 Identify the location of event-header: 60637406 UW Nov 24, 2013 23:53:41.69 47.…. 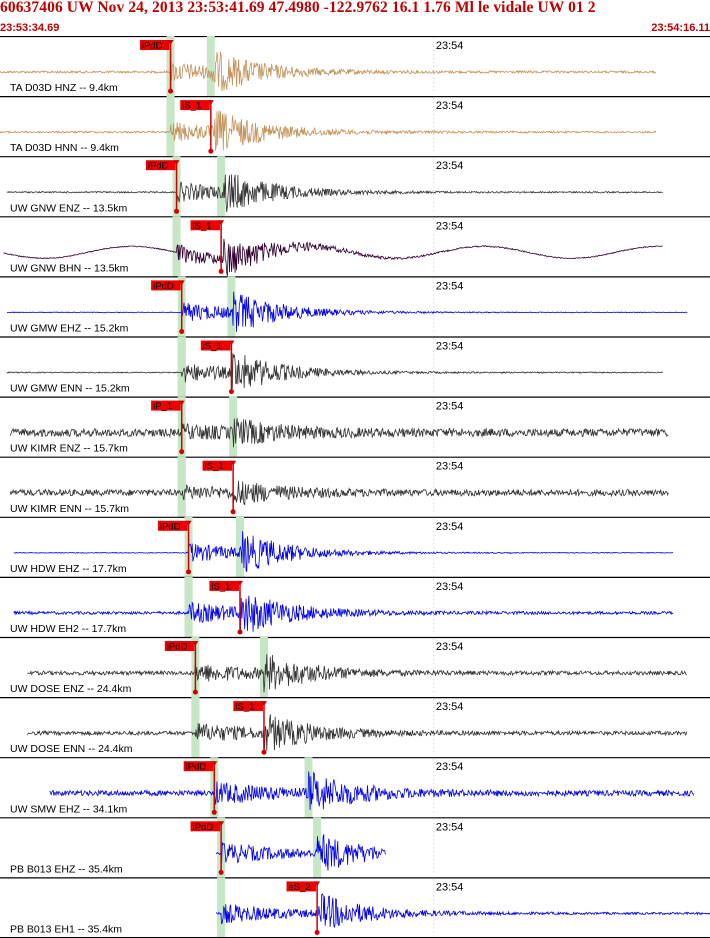
(355, 18).